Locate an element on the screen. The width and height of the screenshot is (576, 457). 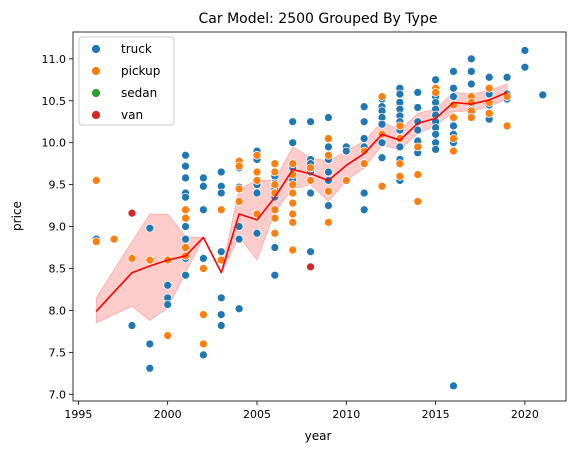
legend-label-van: van is located at coordinates (132, 115).